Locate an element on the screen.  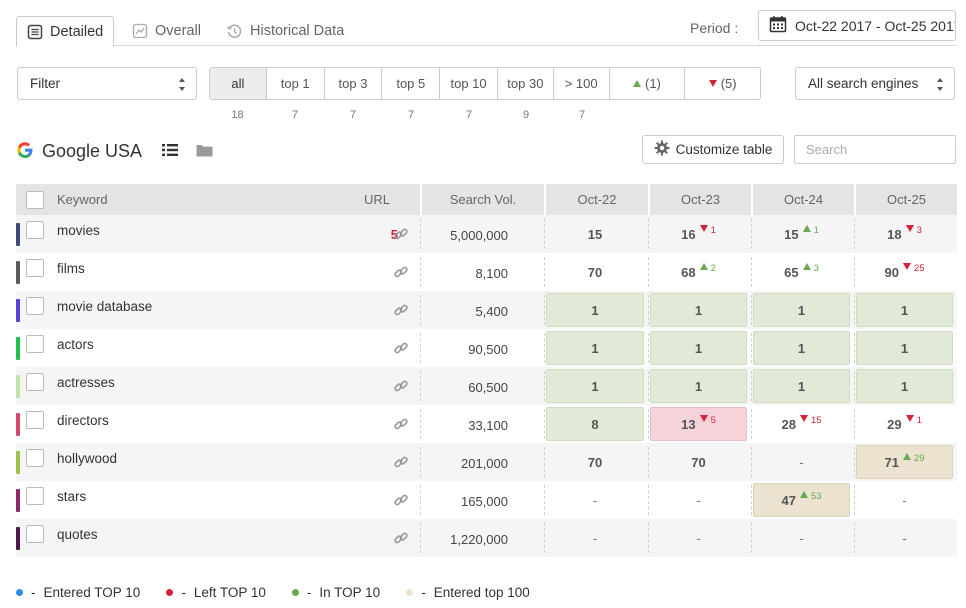
legend-sep: - is located at coordinates (183, 592).